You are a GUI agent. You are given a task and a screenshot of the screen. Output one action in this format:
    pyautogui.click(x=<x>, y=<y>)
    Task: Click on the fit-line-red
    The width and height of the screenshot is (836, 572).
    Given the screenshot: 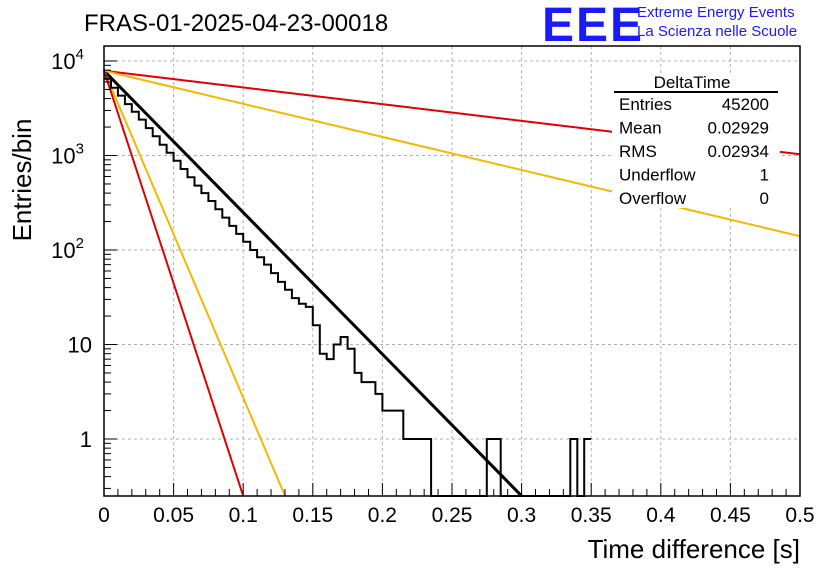 What is the action you would take?
    pyautogui.click(x=174, y=283)
    